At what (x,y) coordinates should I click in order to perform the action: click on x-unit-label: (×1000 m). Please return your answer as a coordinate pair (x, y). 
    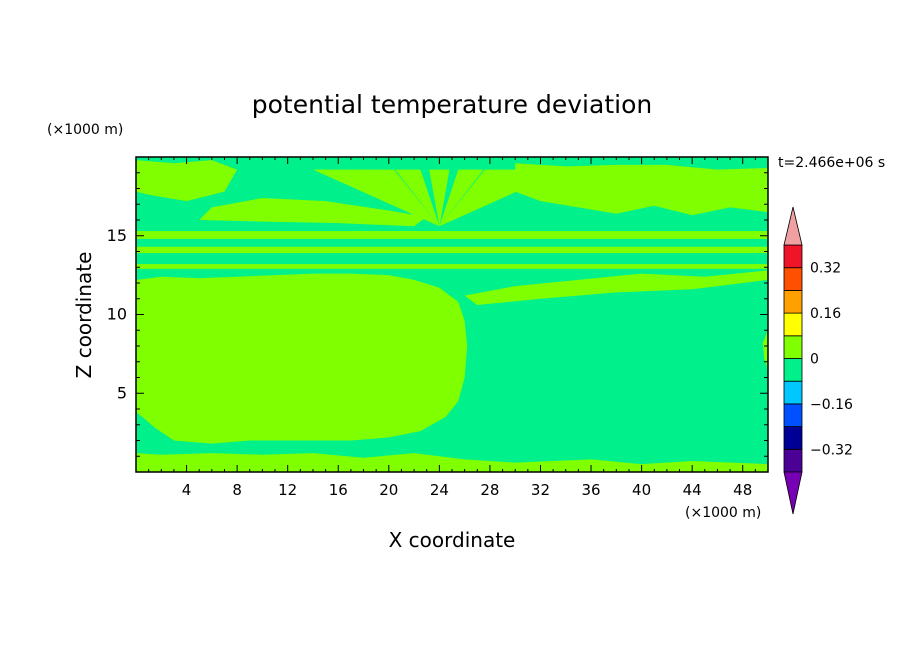
    Looking at the image, I should click on (723, 513).